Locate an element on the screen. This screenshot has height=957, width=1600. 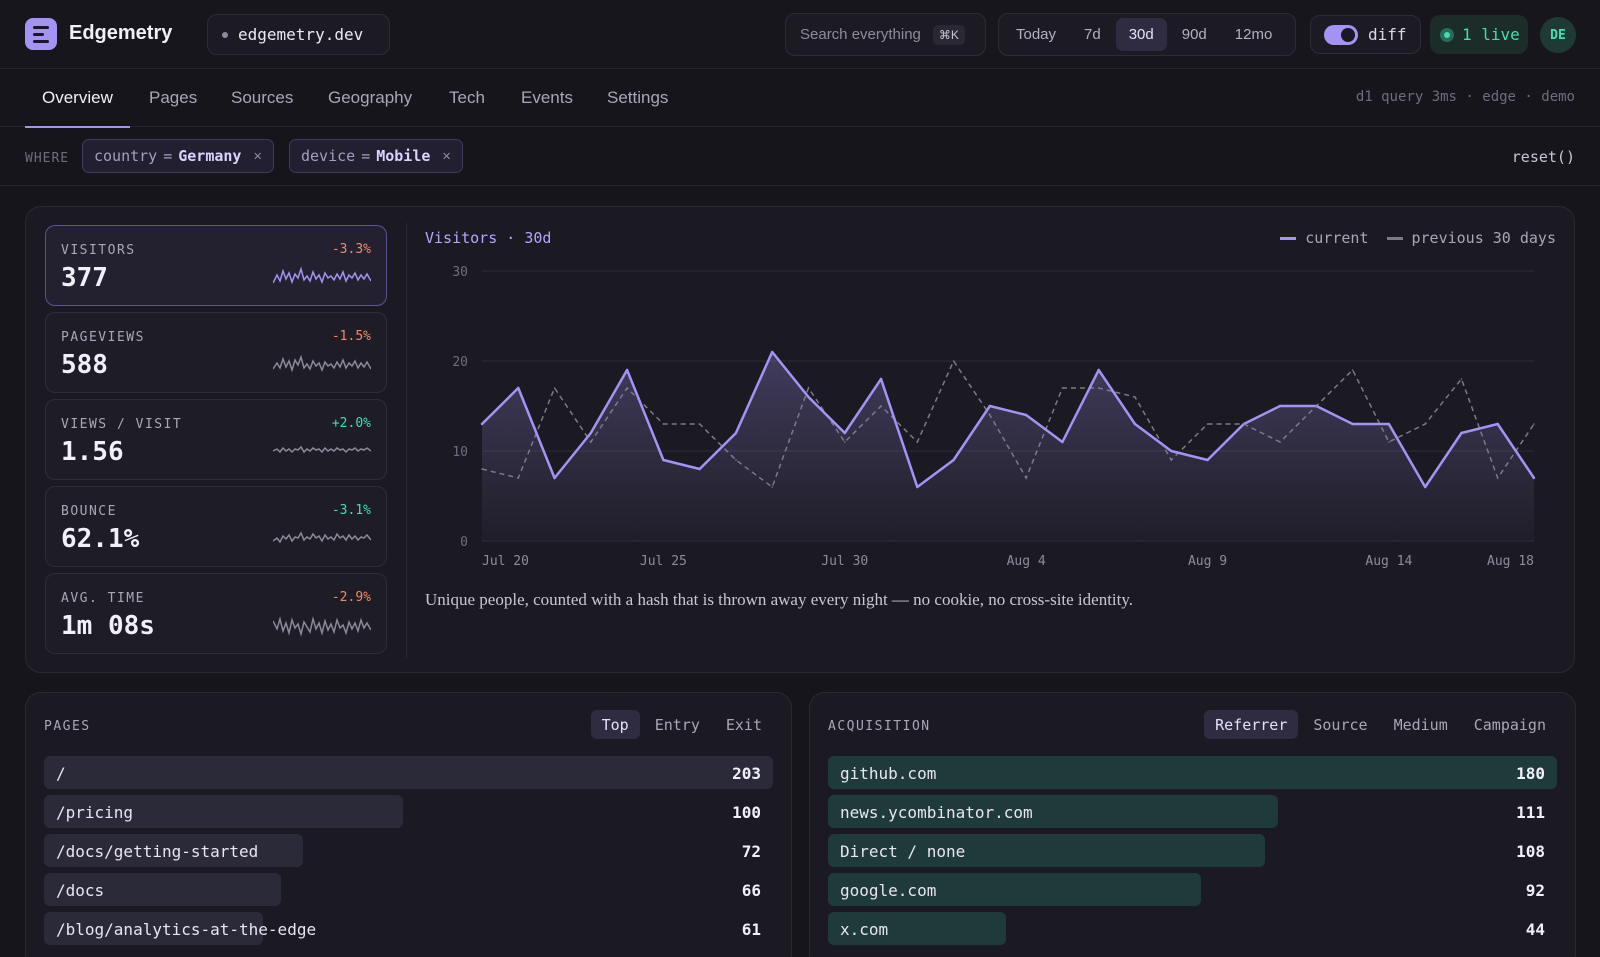
page-count: 100 is located at coordinates (746, 812).